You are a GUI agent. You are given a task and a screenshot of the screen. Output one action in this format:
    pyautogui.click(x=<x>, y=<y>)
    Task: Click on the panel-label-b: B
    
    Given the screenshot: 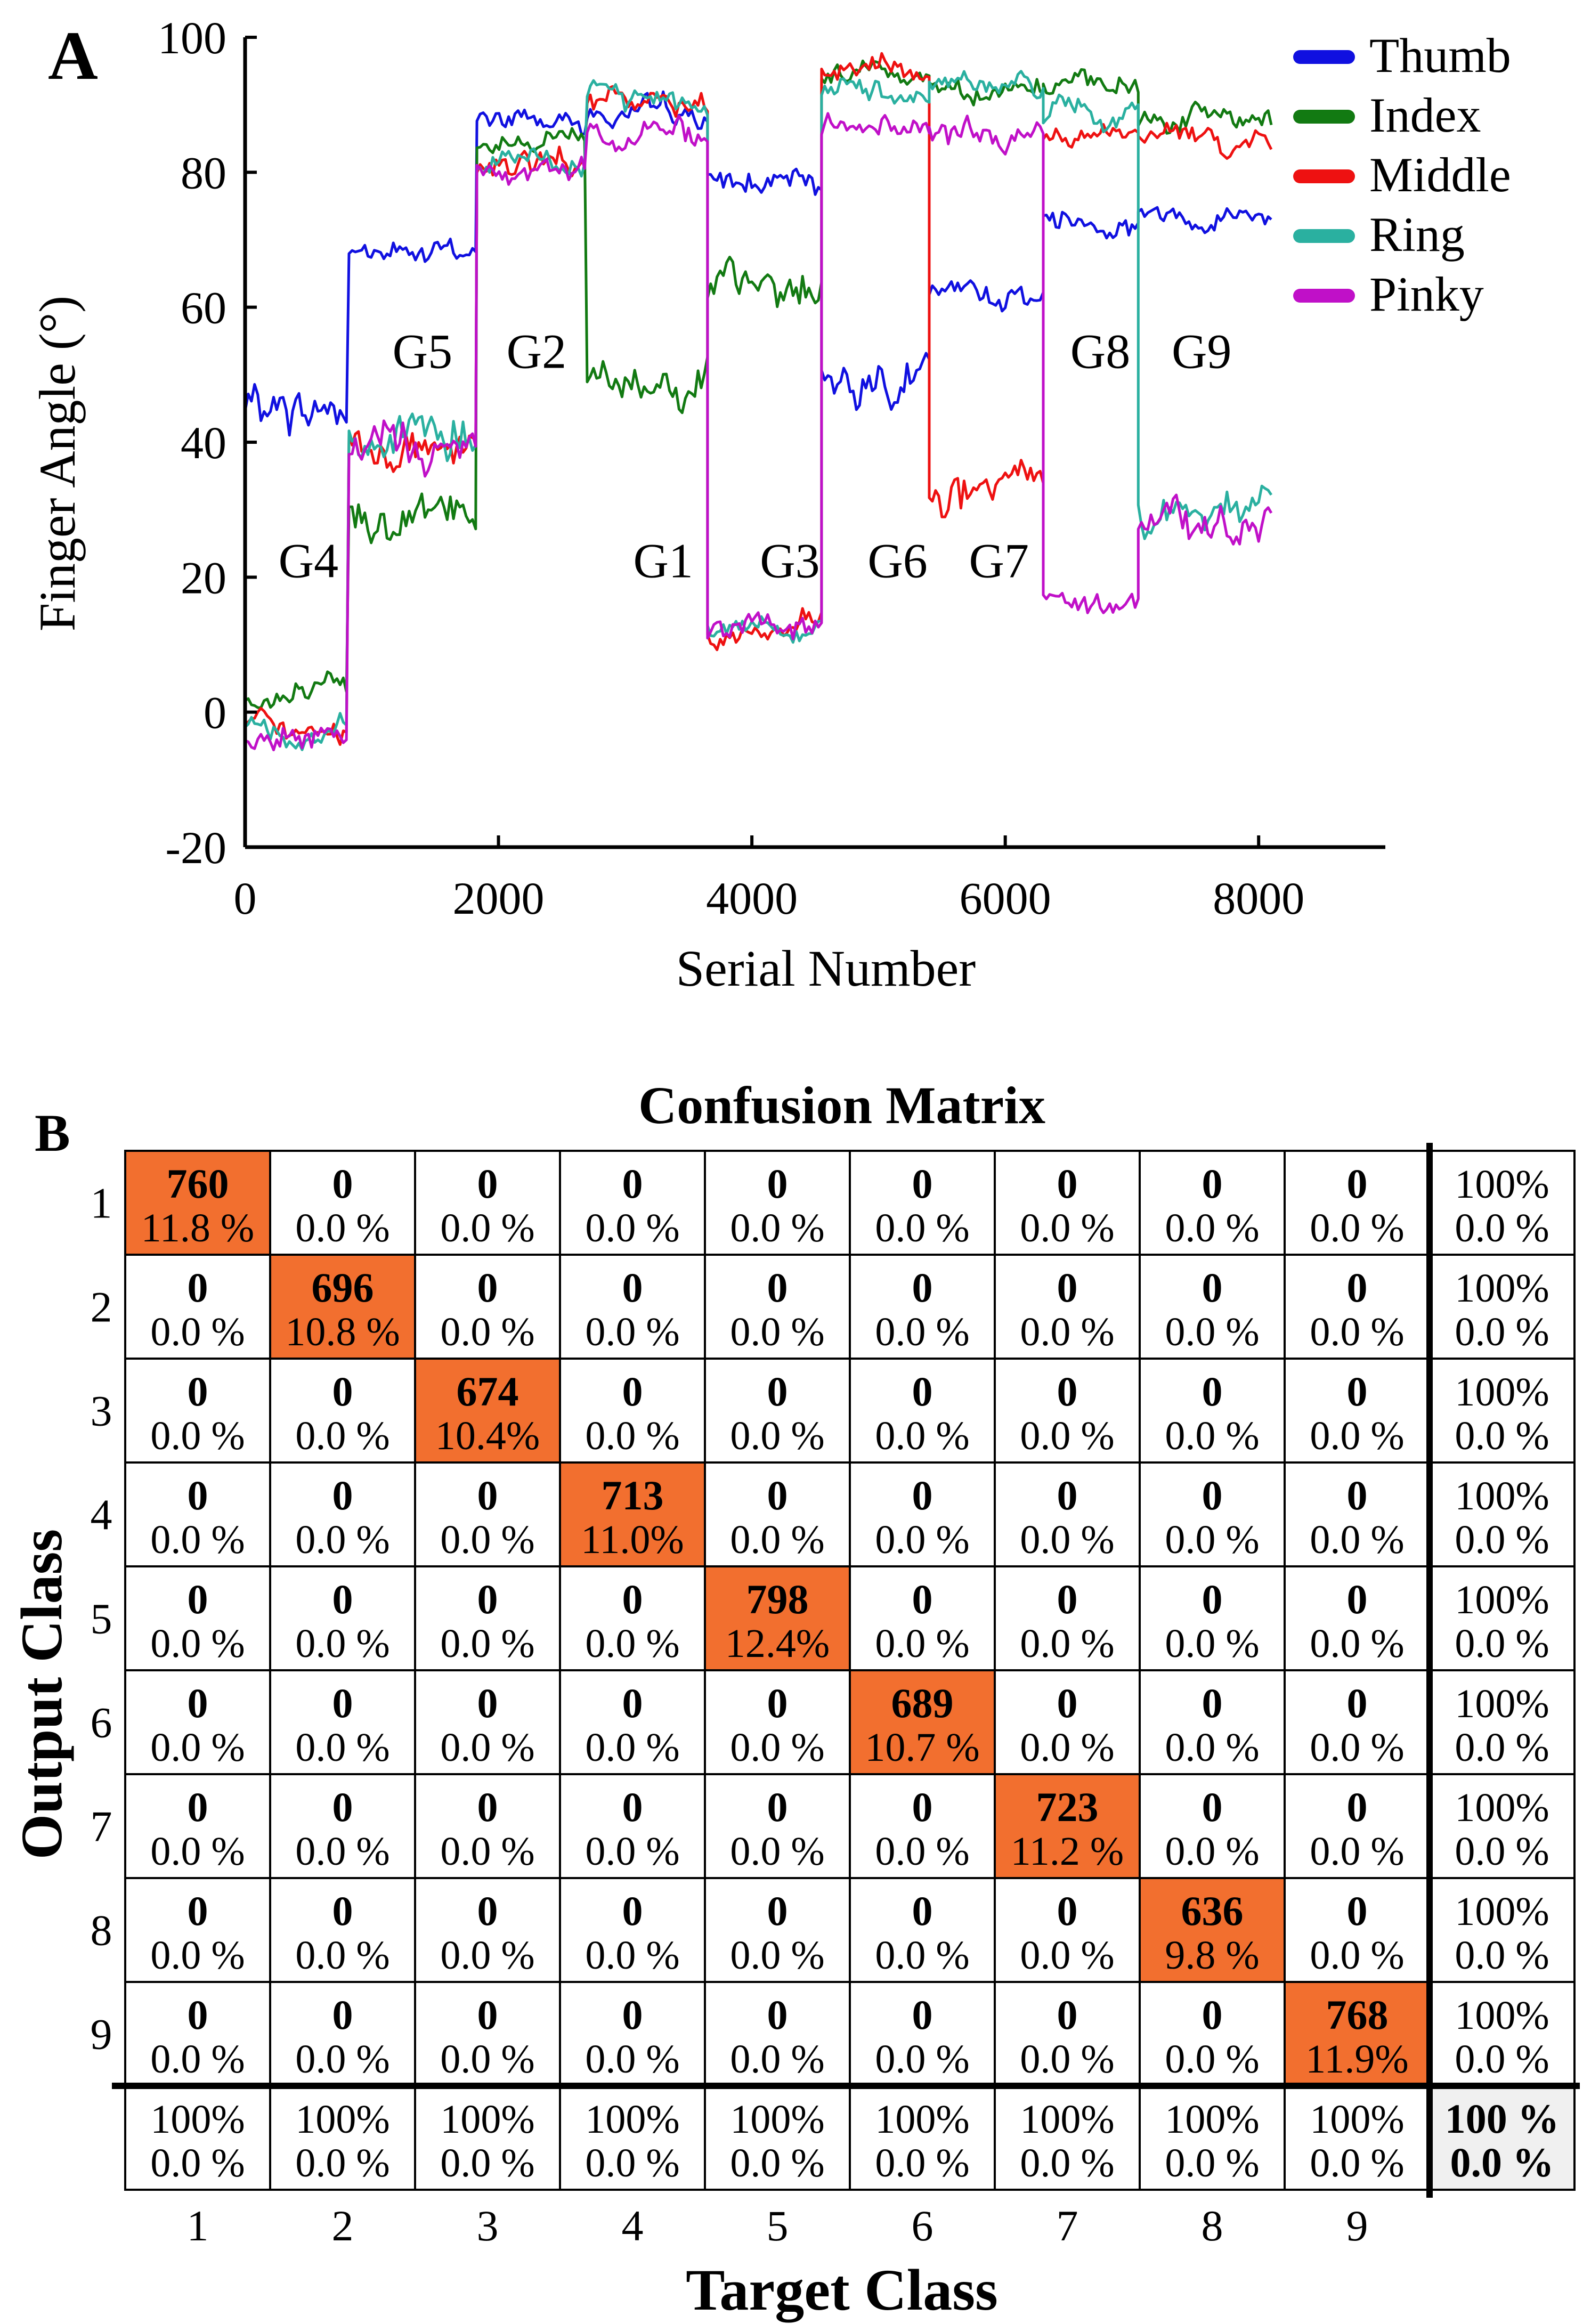 What is the action you would take?
    pyautogui.click(x=52, y=1133)
    